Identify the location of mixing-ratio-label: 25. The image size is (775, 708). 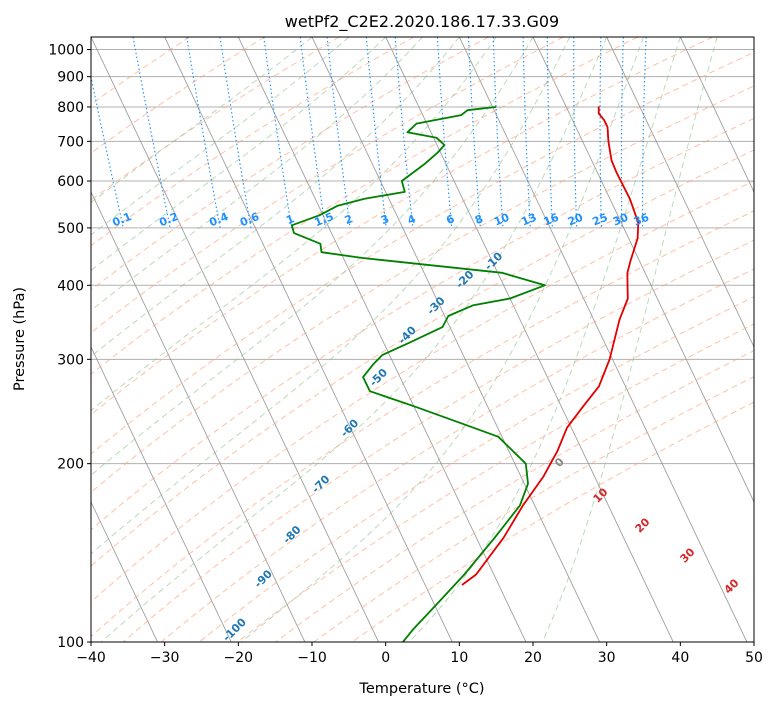
(600, 220).